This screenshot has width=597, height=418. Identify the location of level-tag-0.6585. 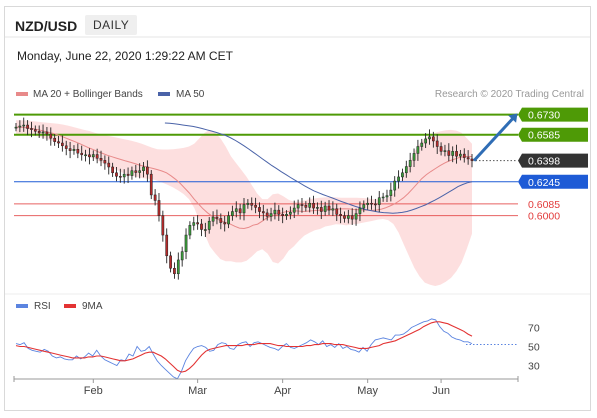
(553, 134).